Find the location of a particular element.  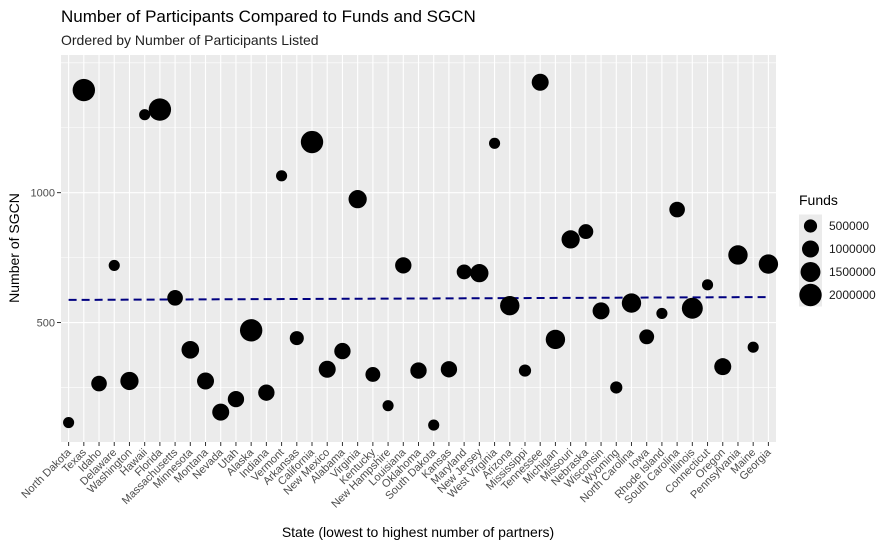

chart-subtitle: Ordered by Number of Participants Listed is located at coordinates (190, 40).